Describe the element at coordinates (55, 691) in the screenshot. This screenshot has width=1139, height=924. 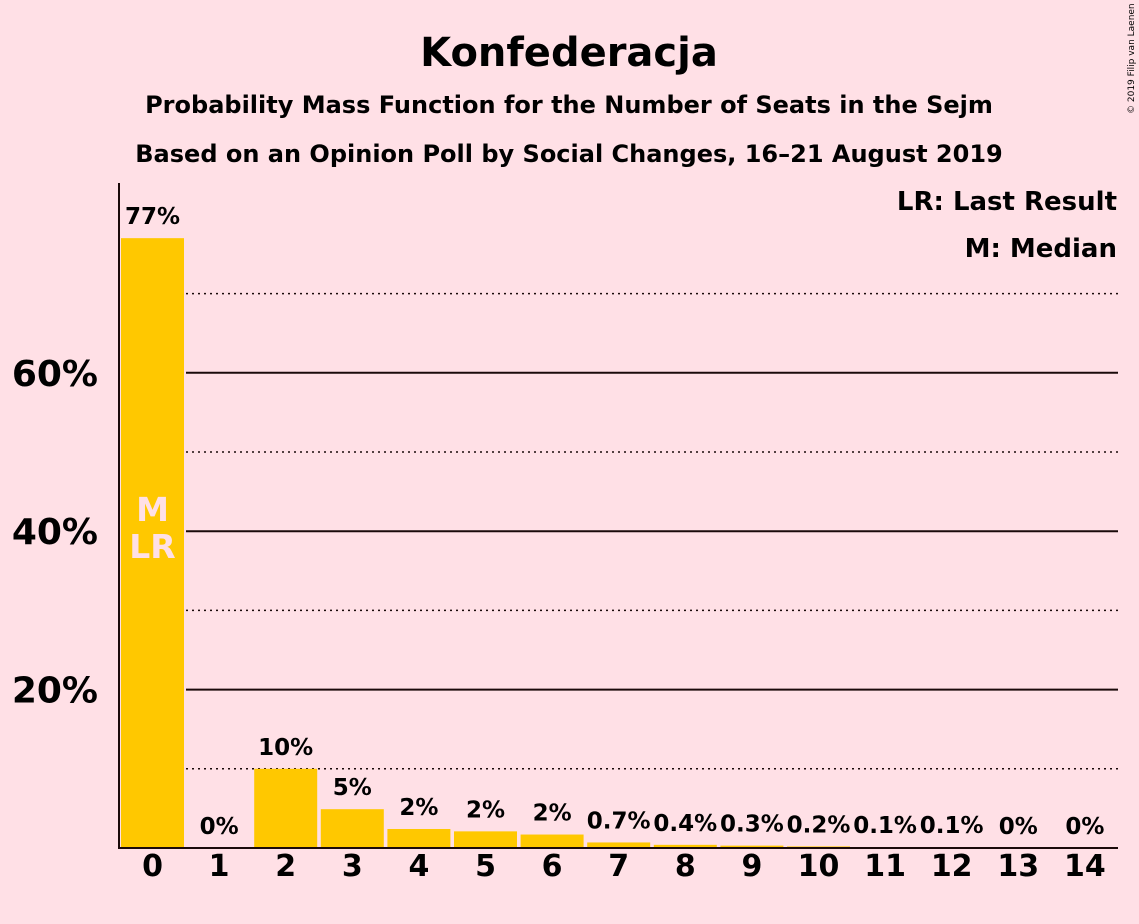
I see `y-tick-label: 20%` at that location.